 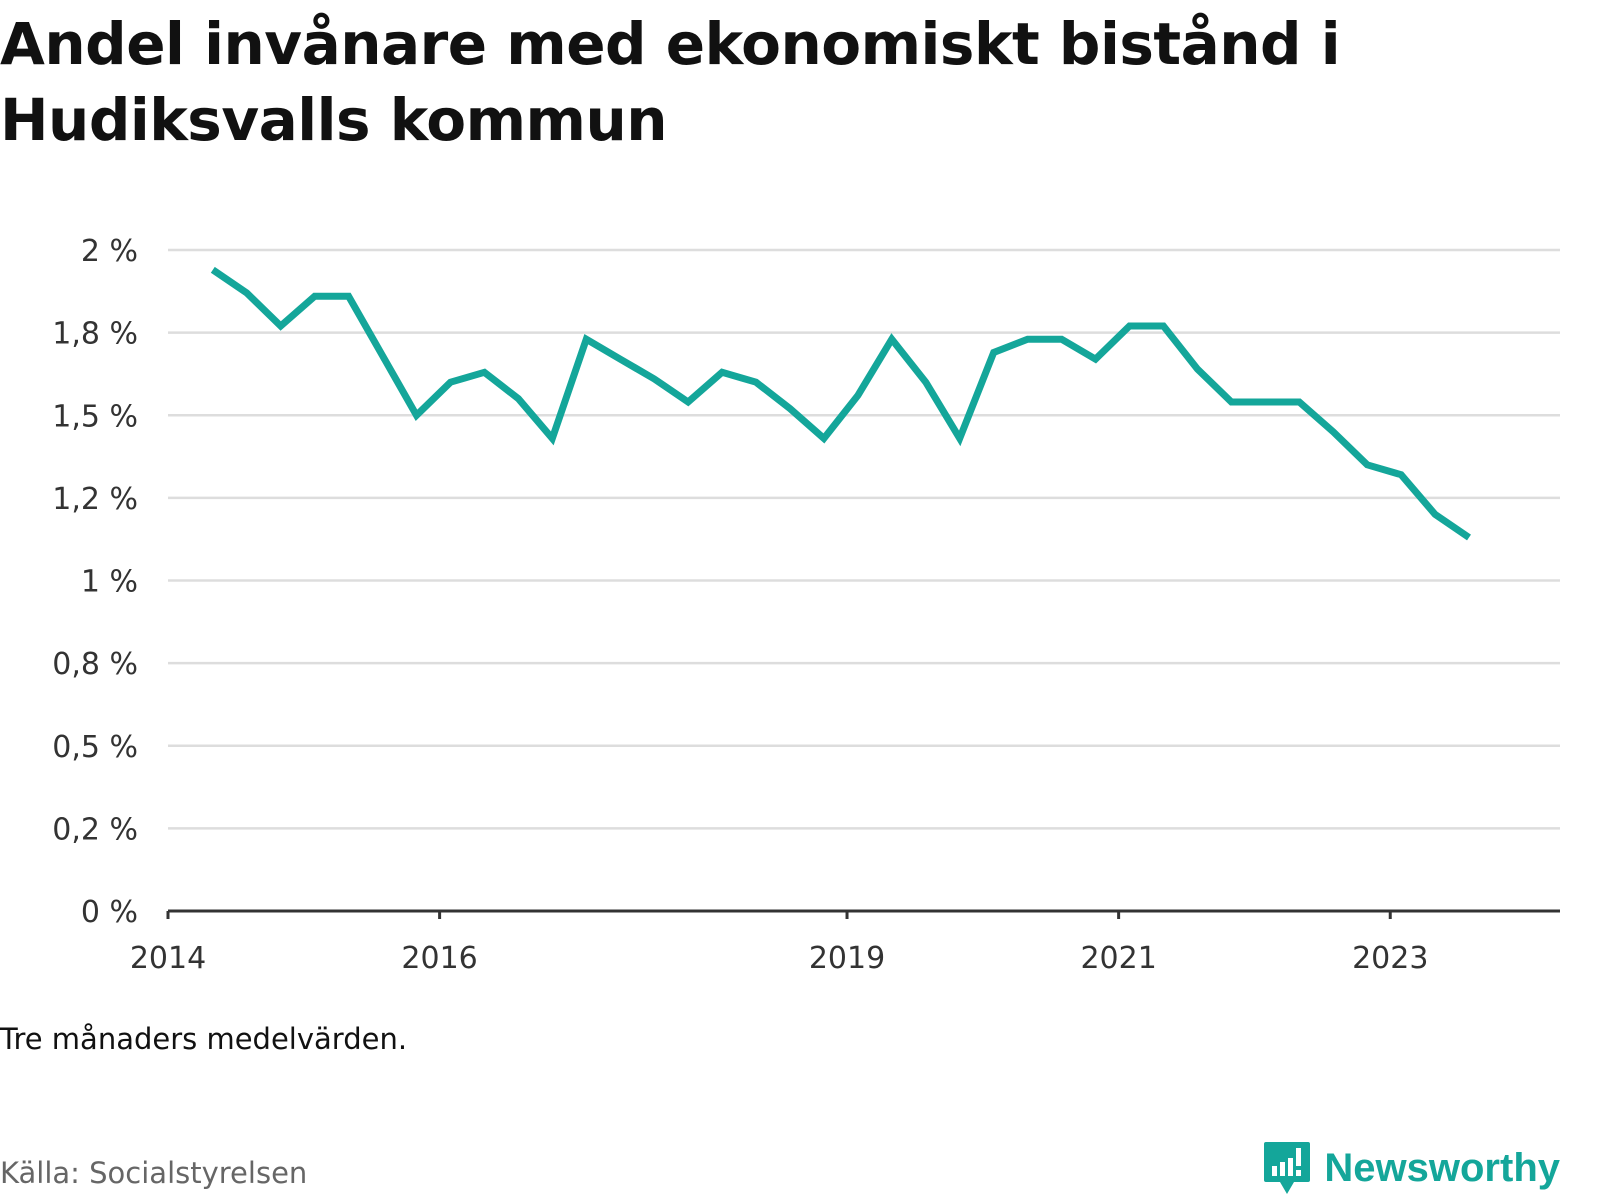 I want to click on y-tick-label: 0,5 %, so click(x=95, y=747).